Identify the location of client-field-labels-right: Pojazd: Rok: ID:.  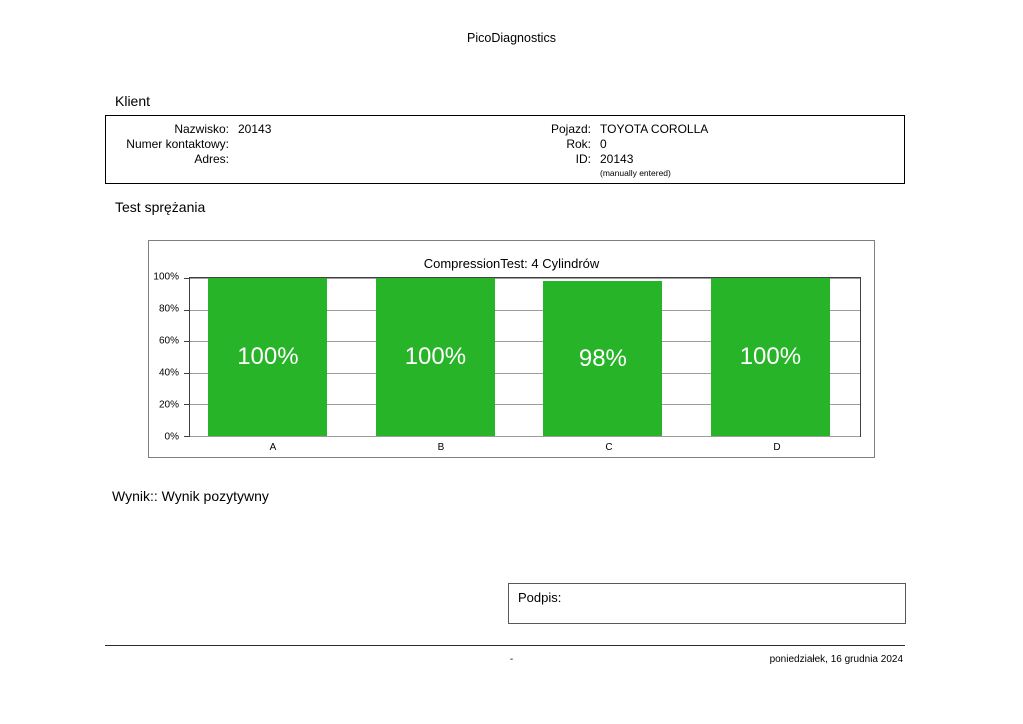
(568, 152).